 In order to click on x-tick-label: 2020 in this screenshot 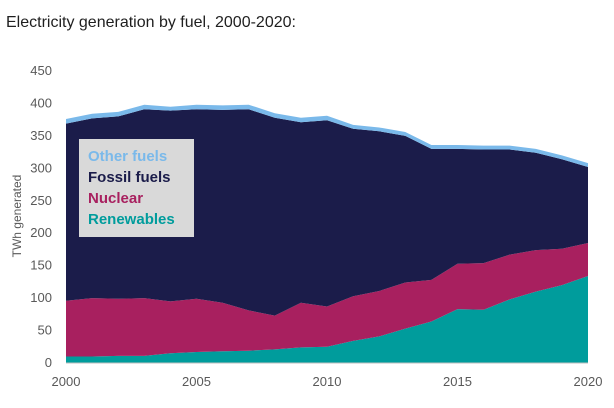, I will do `click(588, 381)`.